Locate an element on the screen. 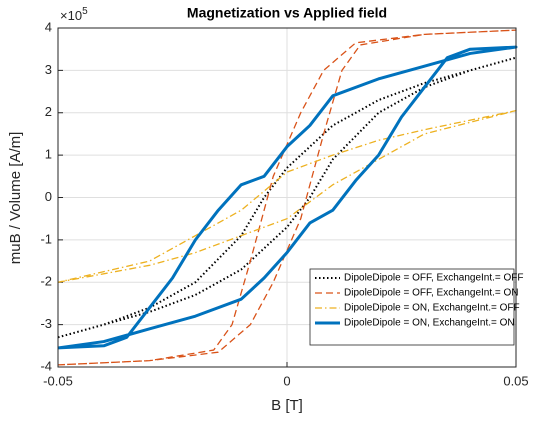 The image size is (560, 421). y-exponent-power: 5 is located at coordinates (85, 11).